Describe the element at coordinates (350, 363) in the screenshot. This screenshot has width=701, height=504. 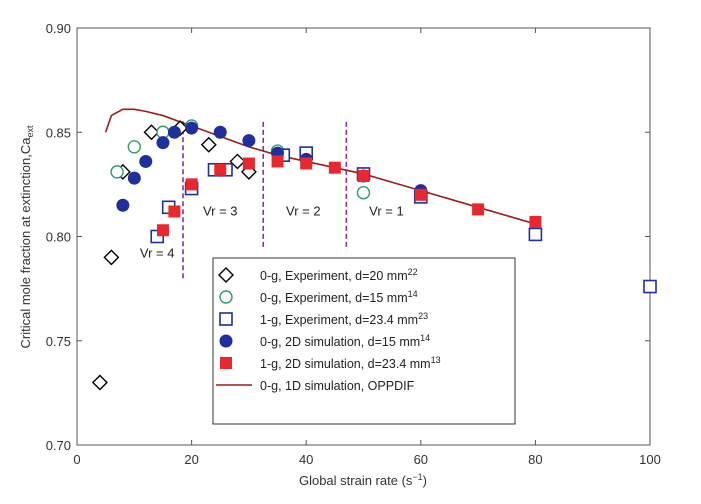
I see `legend-label: 1-g, 2D simulation, d=23.4 mm13` at that location.